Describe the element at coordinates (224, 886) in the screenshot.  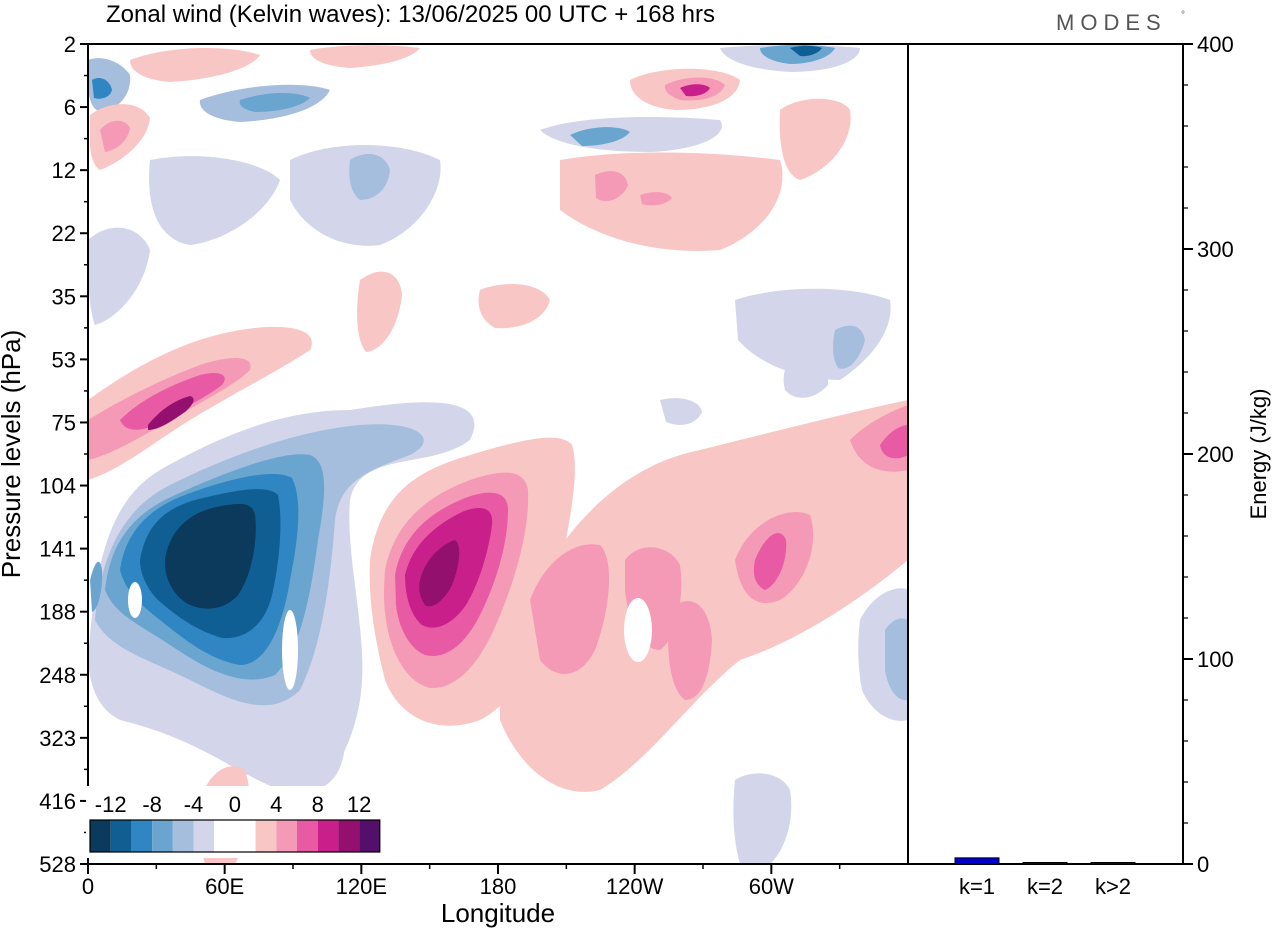
I see `x-tick-label: 60E` at that location.